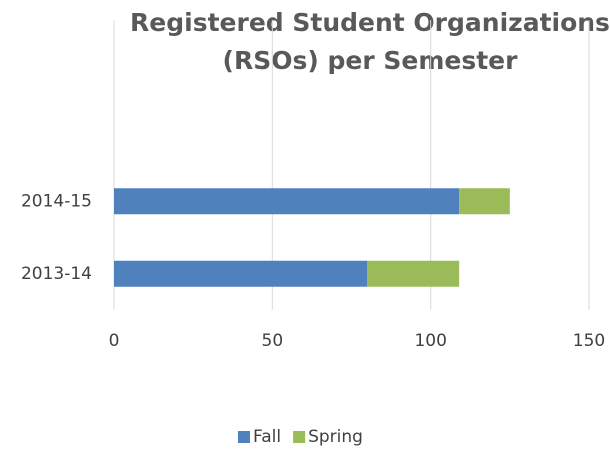 This screenshot has width=610, height=451. I want to click on y-tick-label: 2013-14, so click(56, 274).